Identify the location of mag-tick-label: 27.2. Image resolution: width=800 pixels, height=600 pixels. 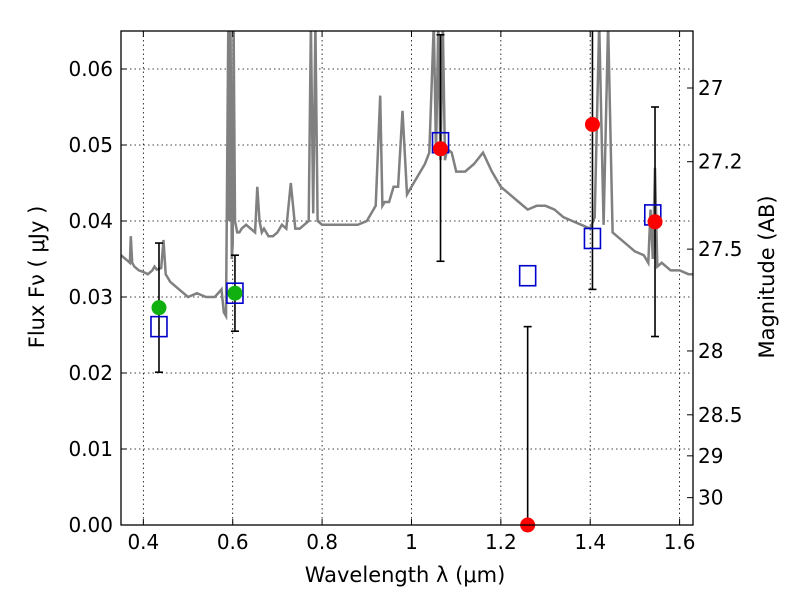
(720, 162).